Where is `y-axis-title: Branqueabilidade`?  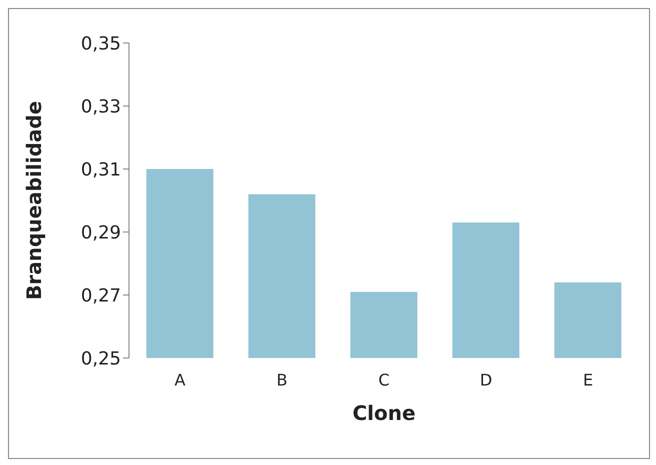 y-axis-title: Branqueabilidade is located at coordinates (34, 200).